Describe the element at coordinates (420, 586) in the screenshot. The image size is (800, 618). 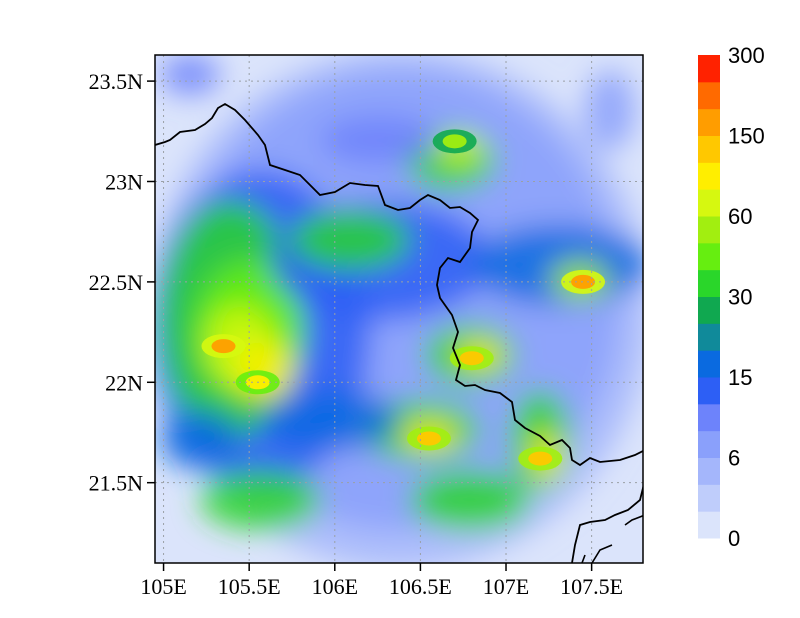
I see `x-tick-label: 106.5E` at that location.